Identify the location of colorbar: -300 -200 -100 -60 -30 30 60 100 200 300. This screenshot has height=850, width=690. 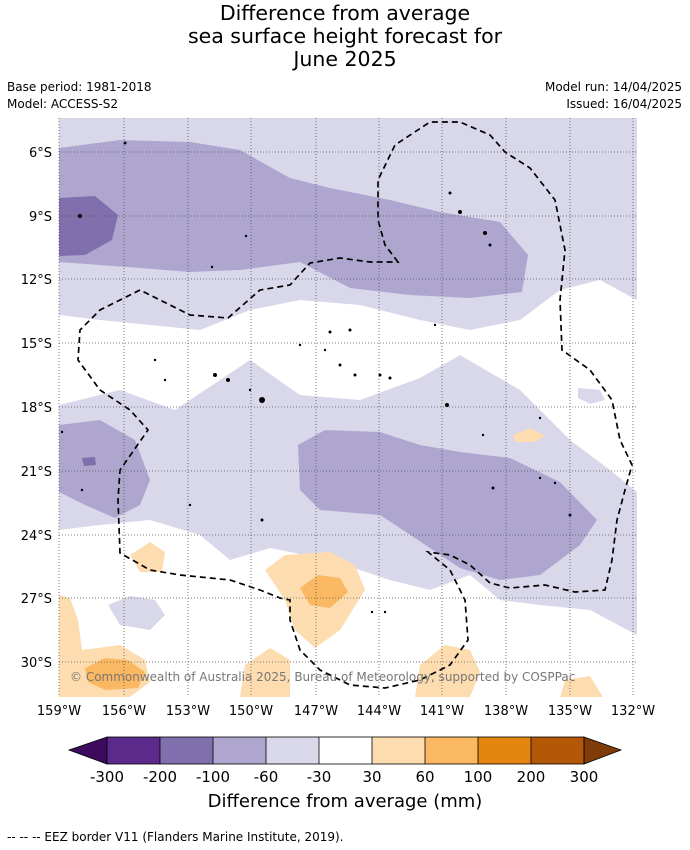
(345, 761).